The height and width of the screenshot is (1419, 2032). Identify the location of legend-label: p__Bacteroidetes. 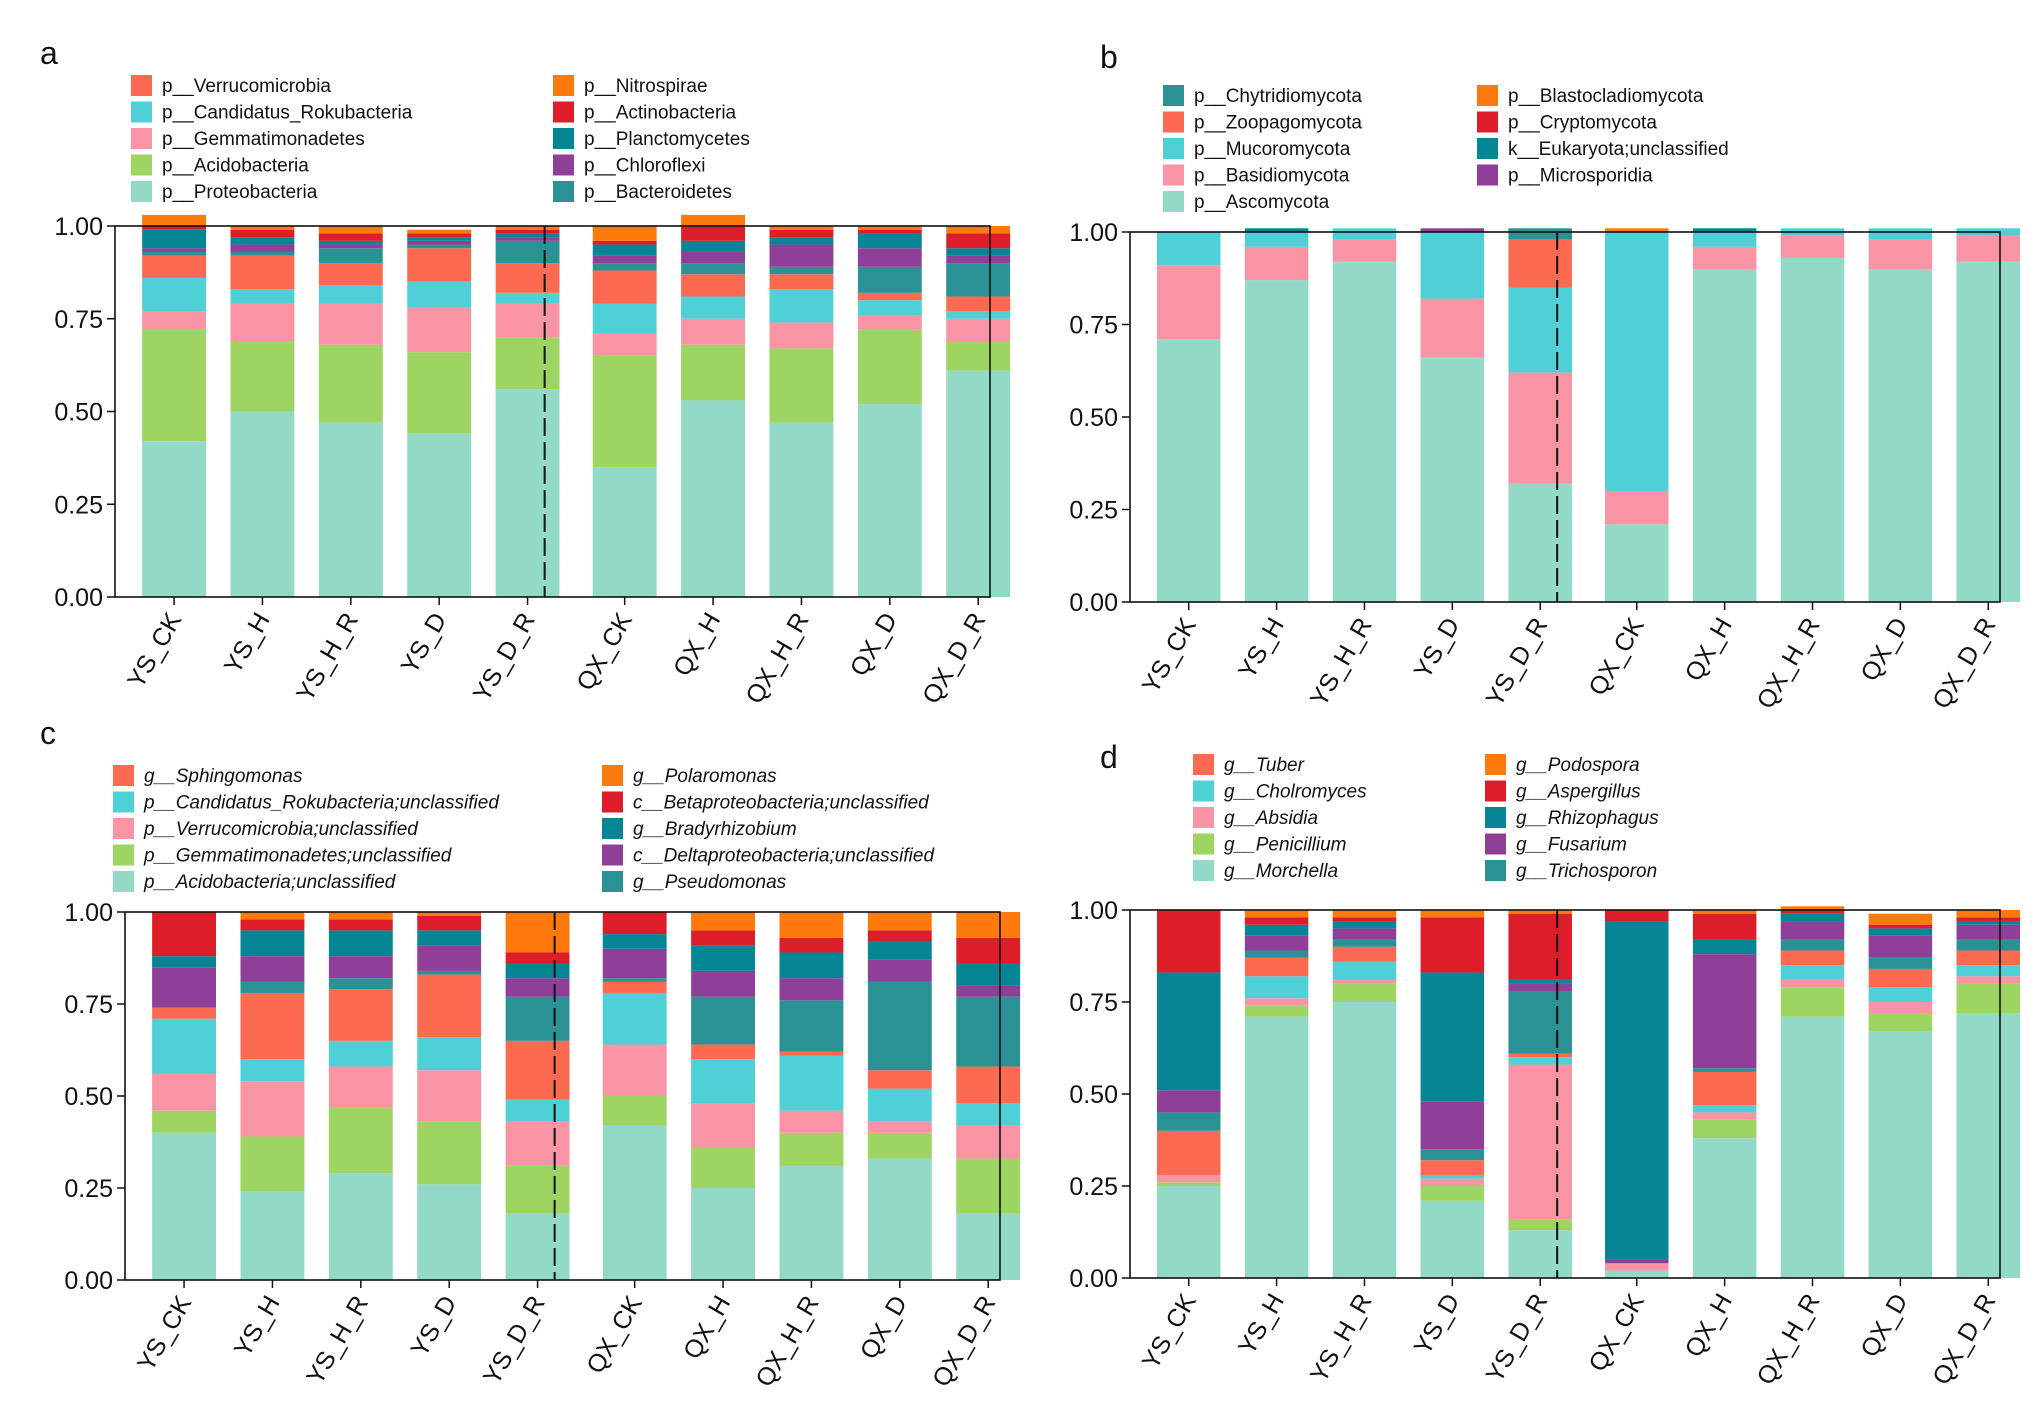
(658, 192).